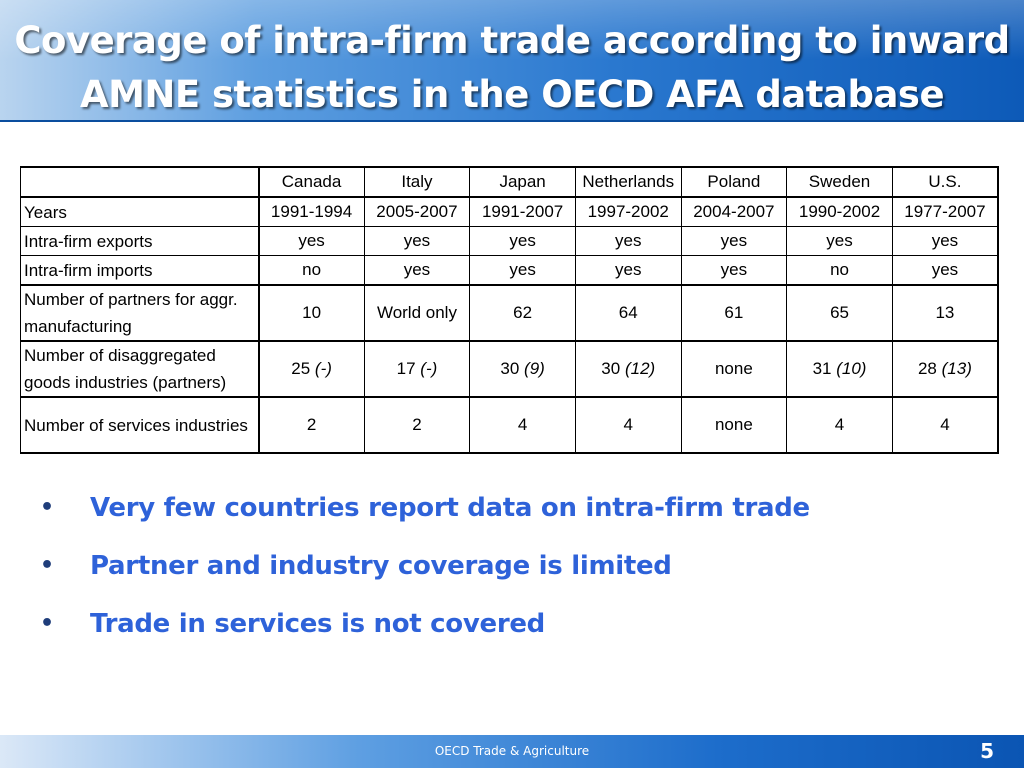 This screenshot has width=1024, height=768. What do you see at coordinates (417, 369) in the screenshot?
I see `table-cell: 17 (-)` at bounding box center [417, 369].